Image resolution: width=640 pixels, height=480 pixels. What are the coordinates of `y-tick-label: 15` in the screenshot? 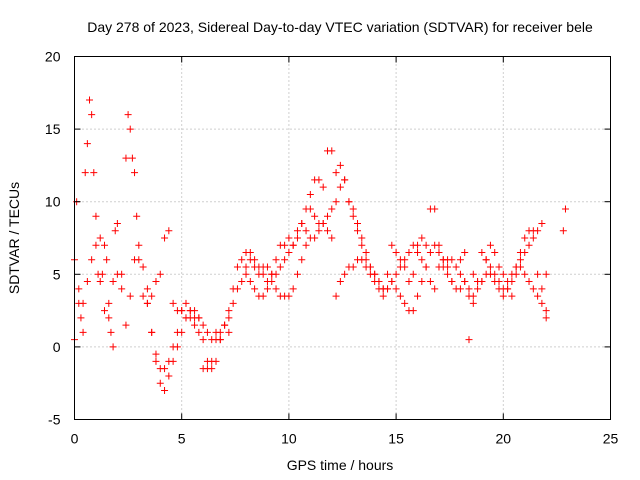 It's located at (53, 129).